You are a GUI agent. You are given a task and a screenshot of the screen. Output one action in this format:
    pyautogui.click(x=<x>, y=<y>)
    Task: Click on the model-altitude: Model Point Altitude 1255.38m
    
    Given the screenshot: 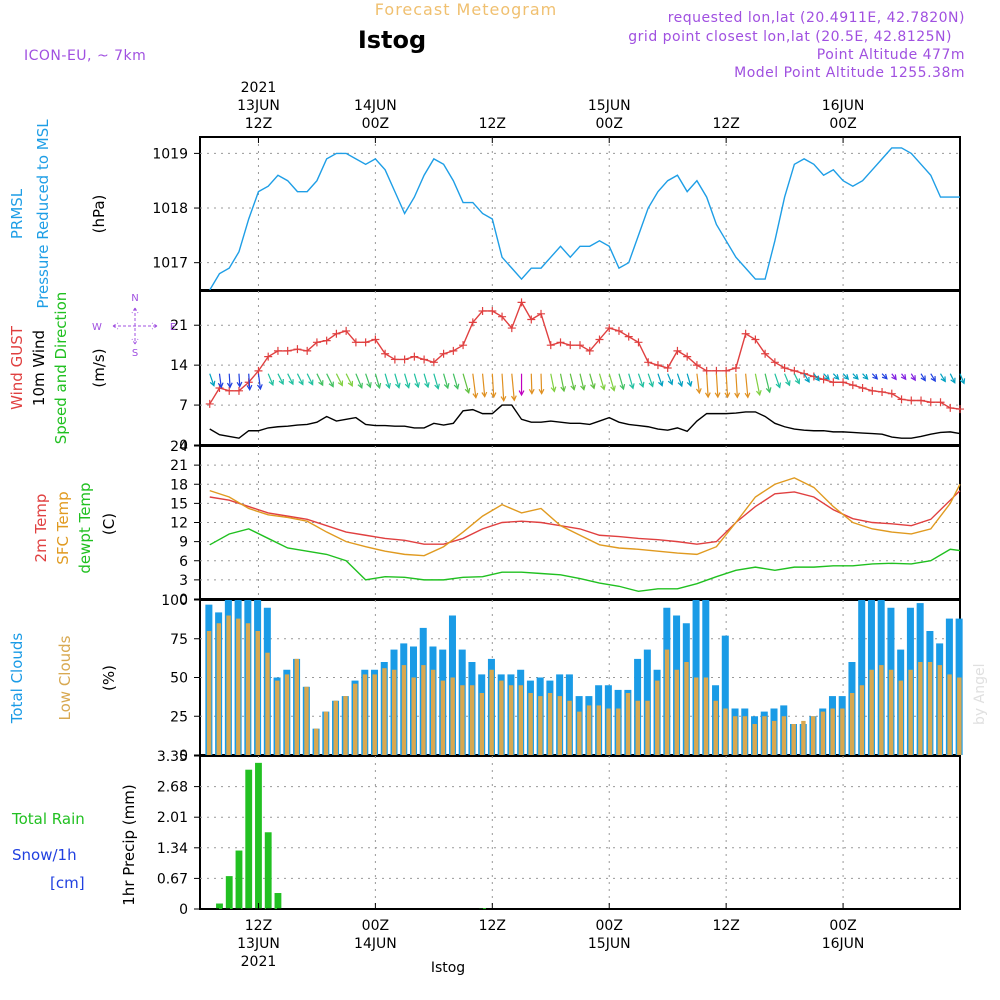 What is the action you would take?
    pyautogui.click(x=849, y=73)
    